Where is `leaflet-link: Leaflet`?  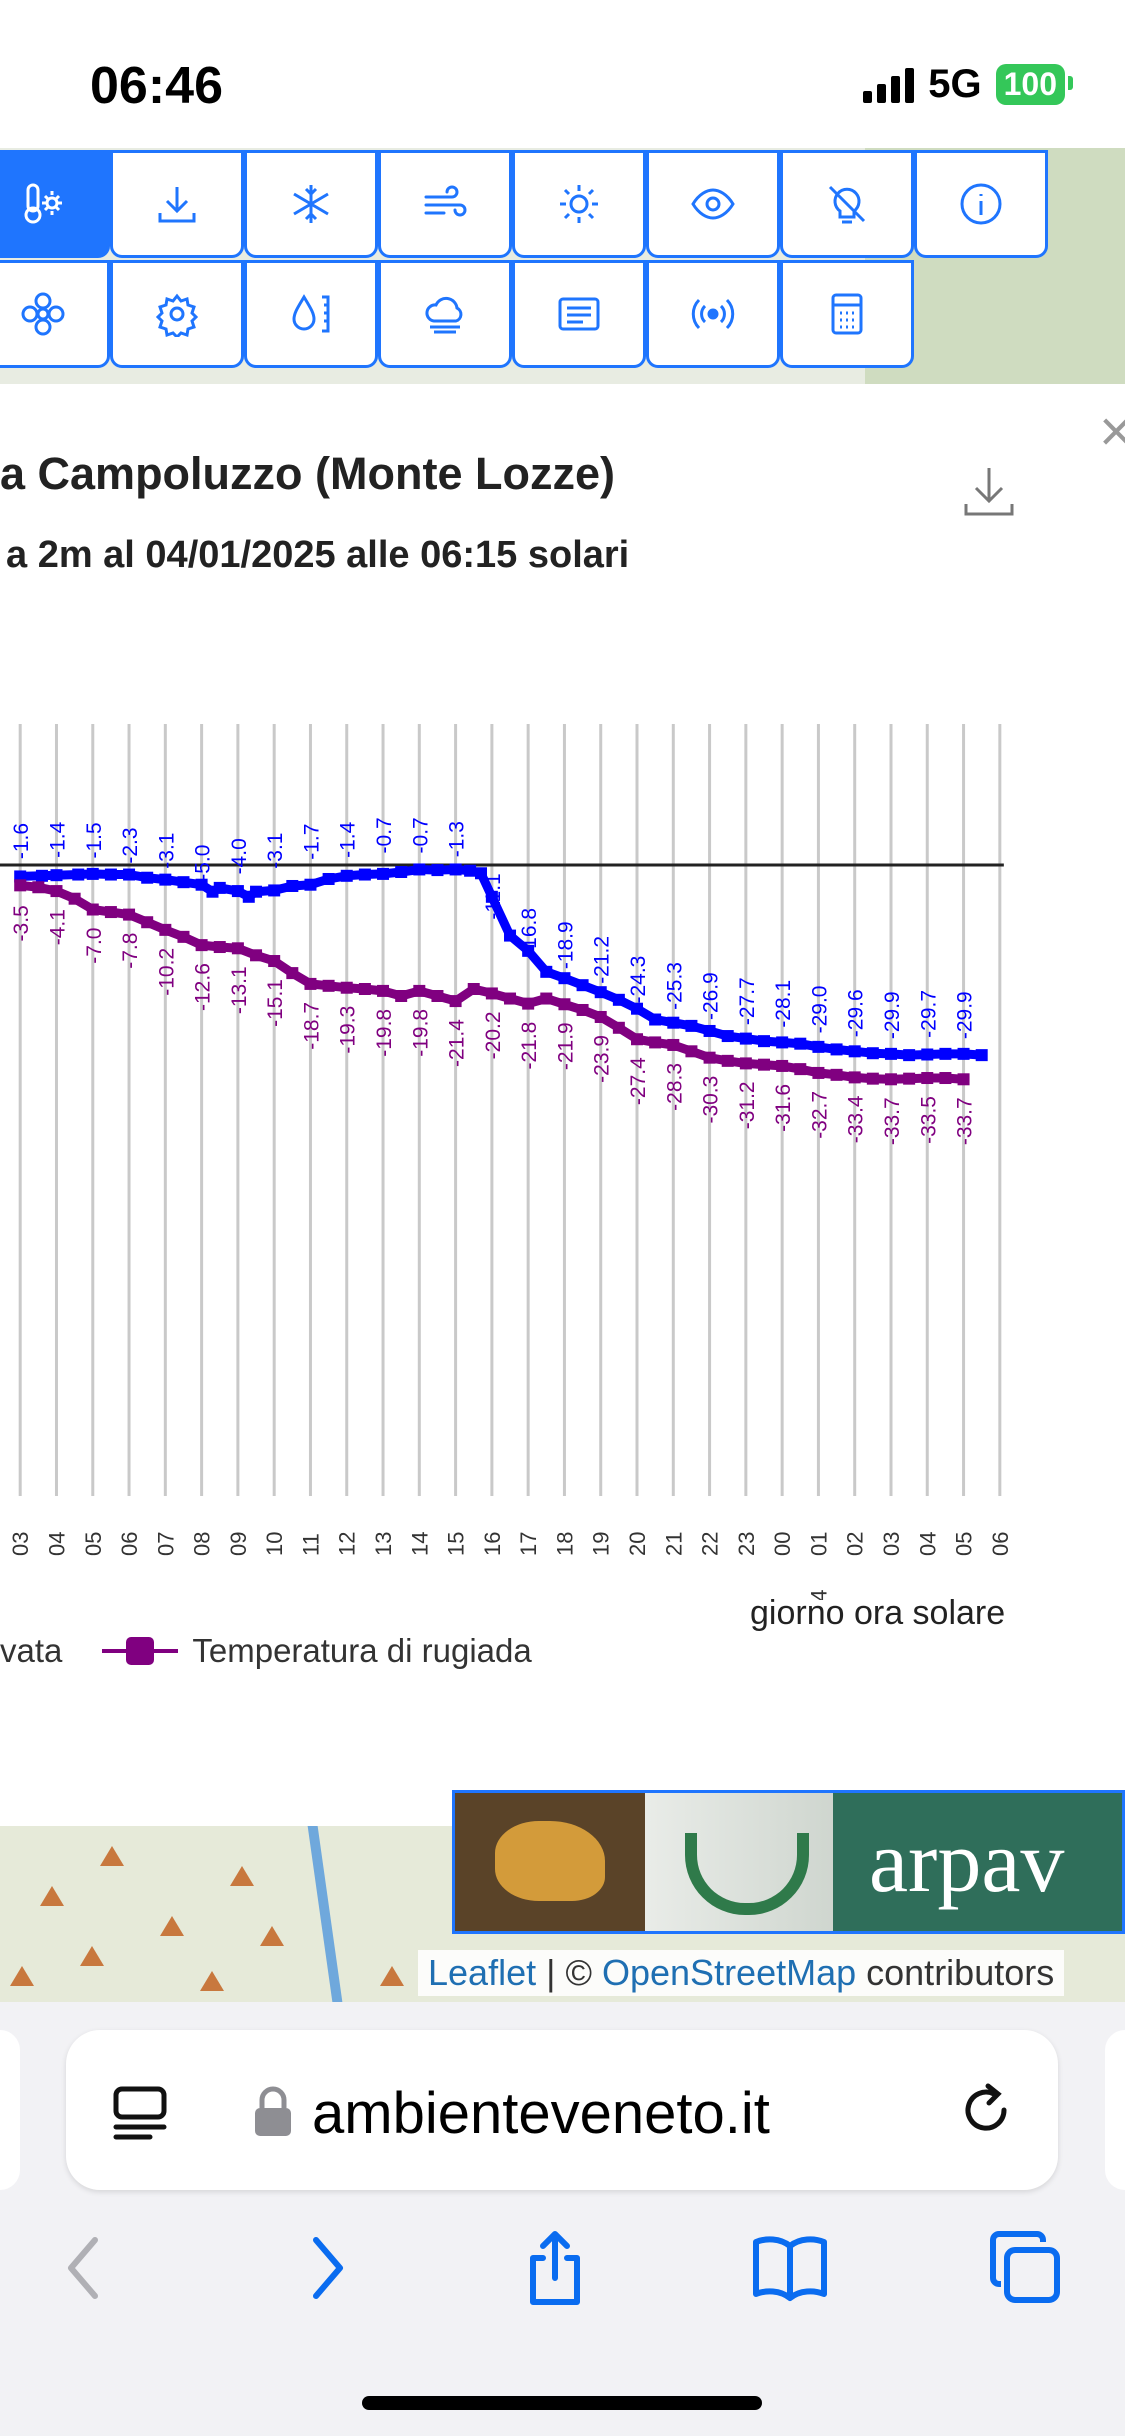 leaflet-link: Leaflet is located at coordinates (482, 1972).